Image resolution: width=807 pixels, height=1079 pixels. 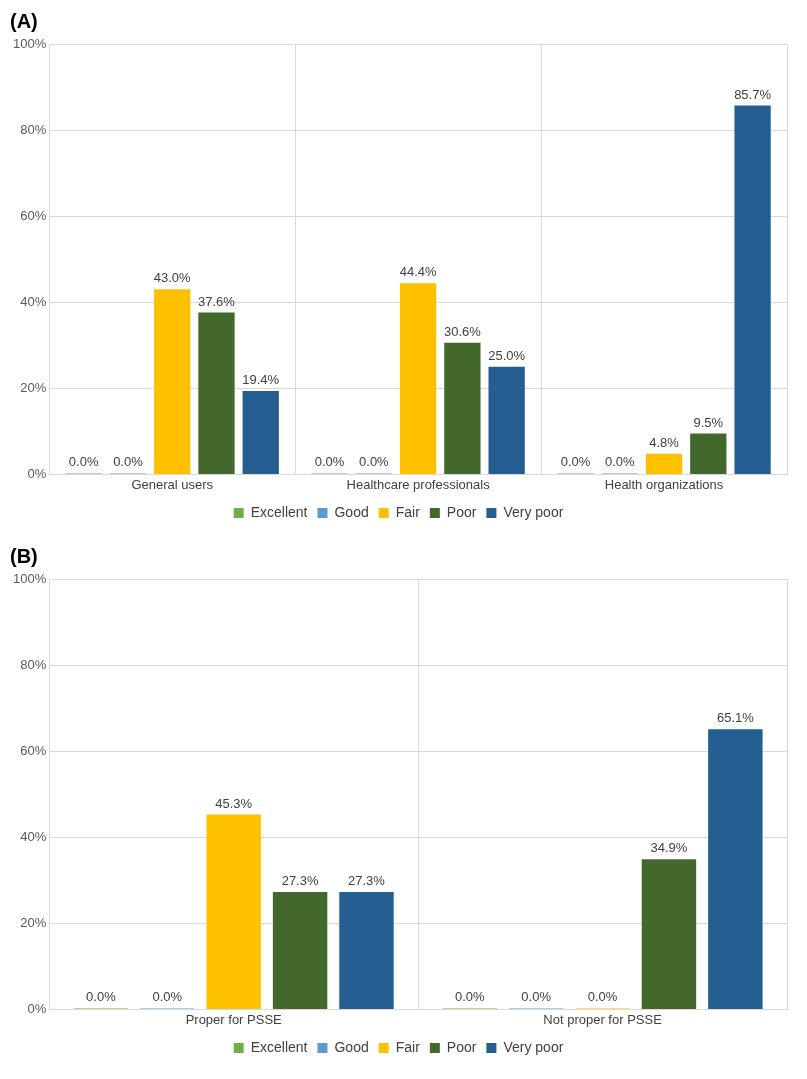 What do you see at coordinates (234, 1019) in the screenshot?
I see `x-tick-label: Proper for PSSE` at bounding box center [234, 1019].